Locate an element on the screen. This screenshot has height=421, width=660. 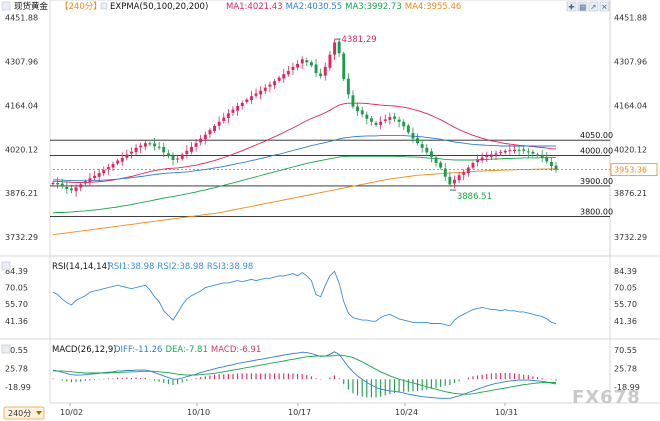
layout-button: ▦ is located at coordinates (582, 6).